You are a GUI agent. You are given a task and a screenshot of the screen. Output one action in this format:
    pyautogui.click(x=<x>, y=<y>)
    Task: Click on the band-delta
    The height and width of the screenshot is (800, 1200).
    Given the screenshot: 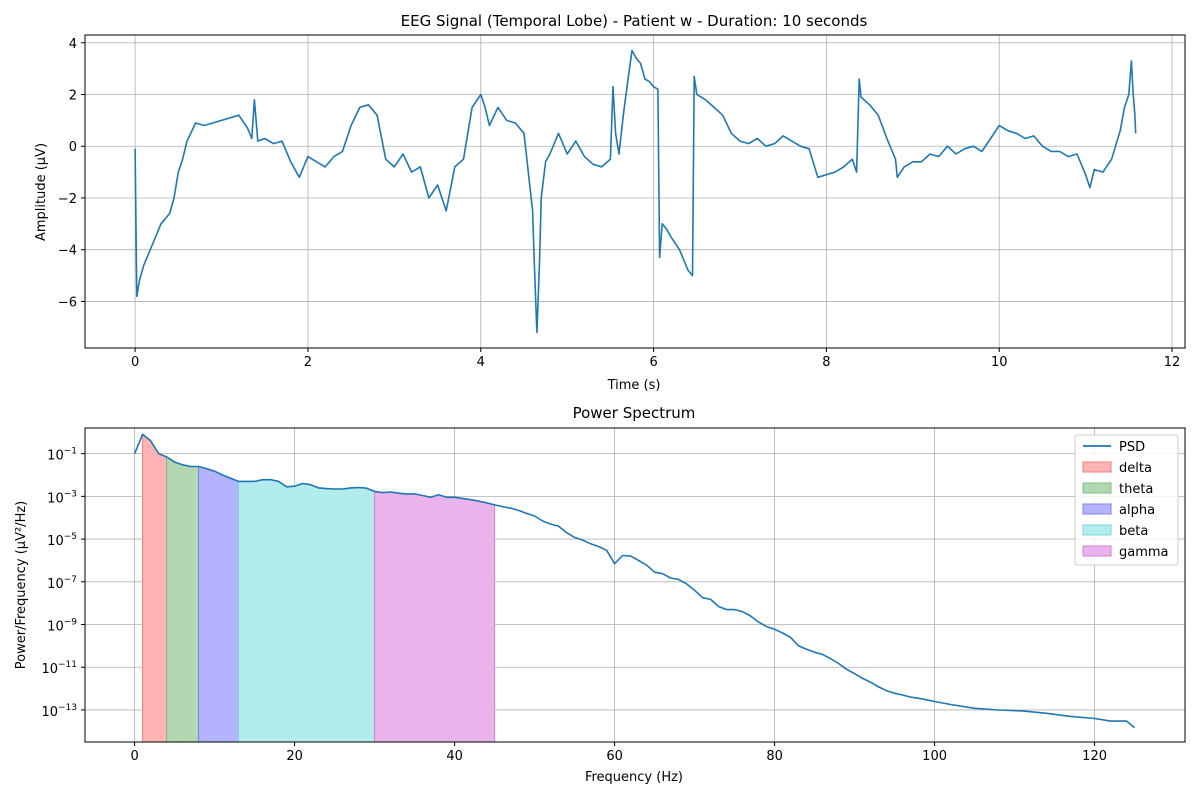 What is the action you would take?
    pyautogui.click(x=155, y=588)
    